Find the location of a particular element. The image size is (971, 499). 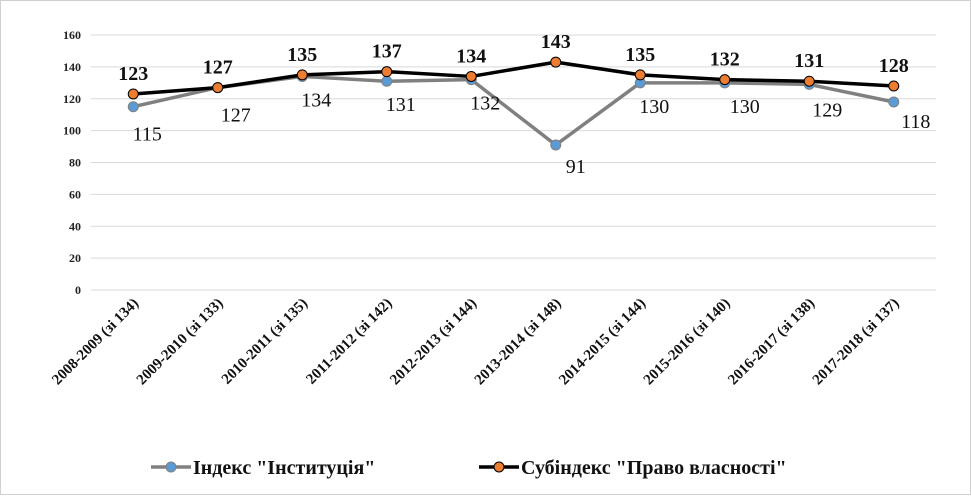

data-label-property: 134 is located at coordinates (471, 56).